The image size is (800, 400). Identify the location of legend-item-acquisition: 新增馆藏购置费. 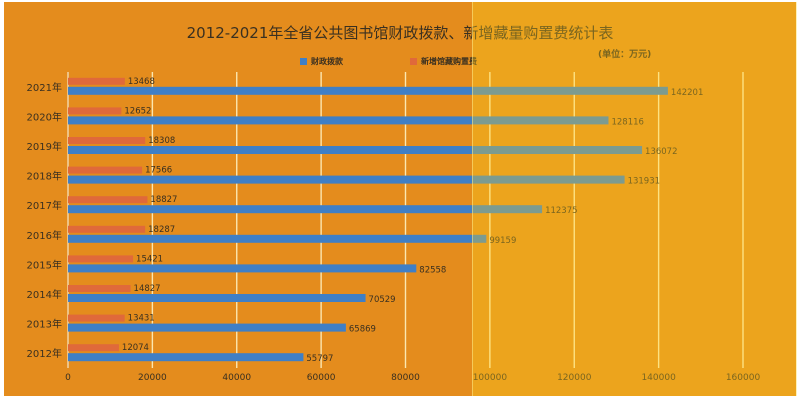
(443, 61).